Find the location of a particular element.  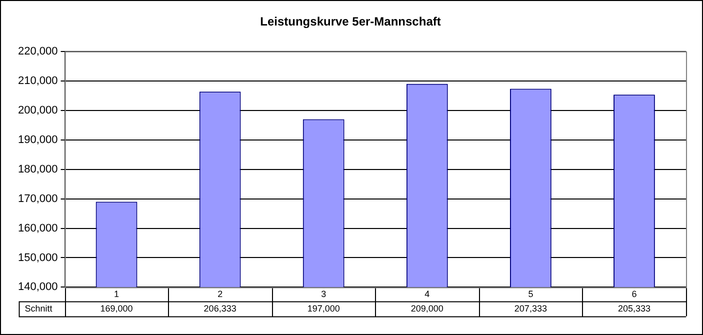

data-label: 207,333 is located at coordinates (530, 309).